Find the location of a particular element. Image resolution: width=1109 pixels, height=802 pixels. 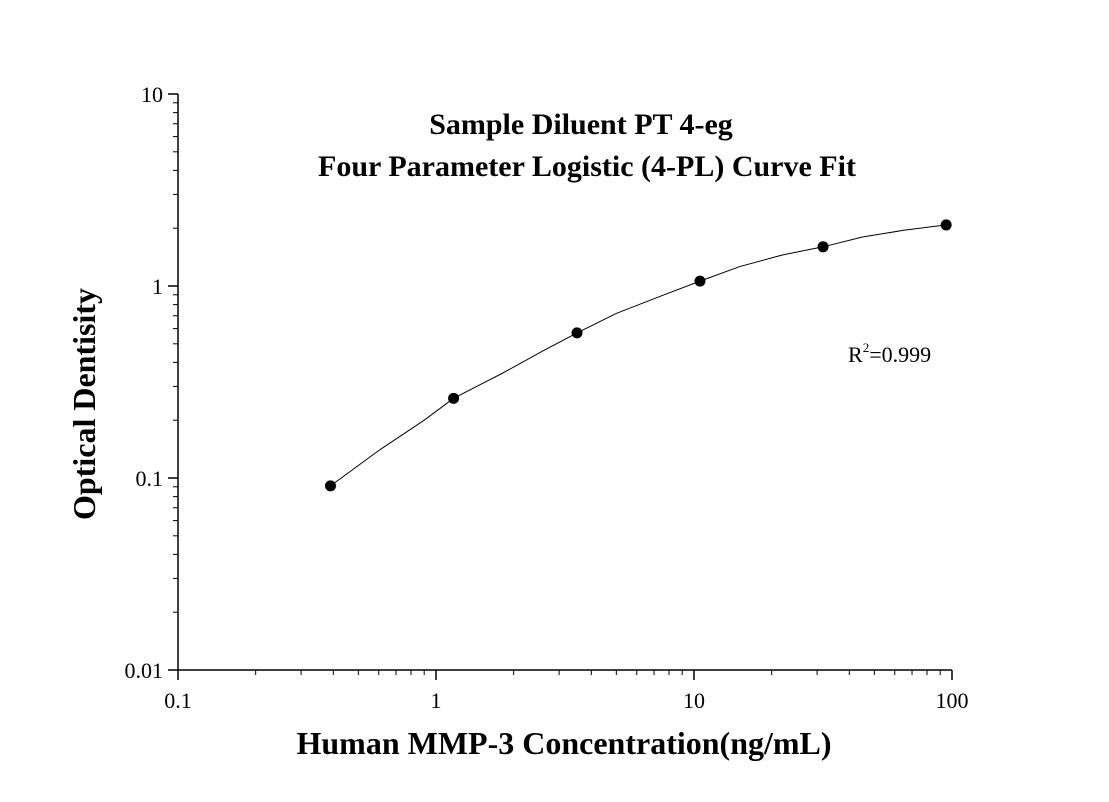

r-squared-value: =0.999 is located at coordinates (900, 354).